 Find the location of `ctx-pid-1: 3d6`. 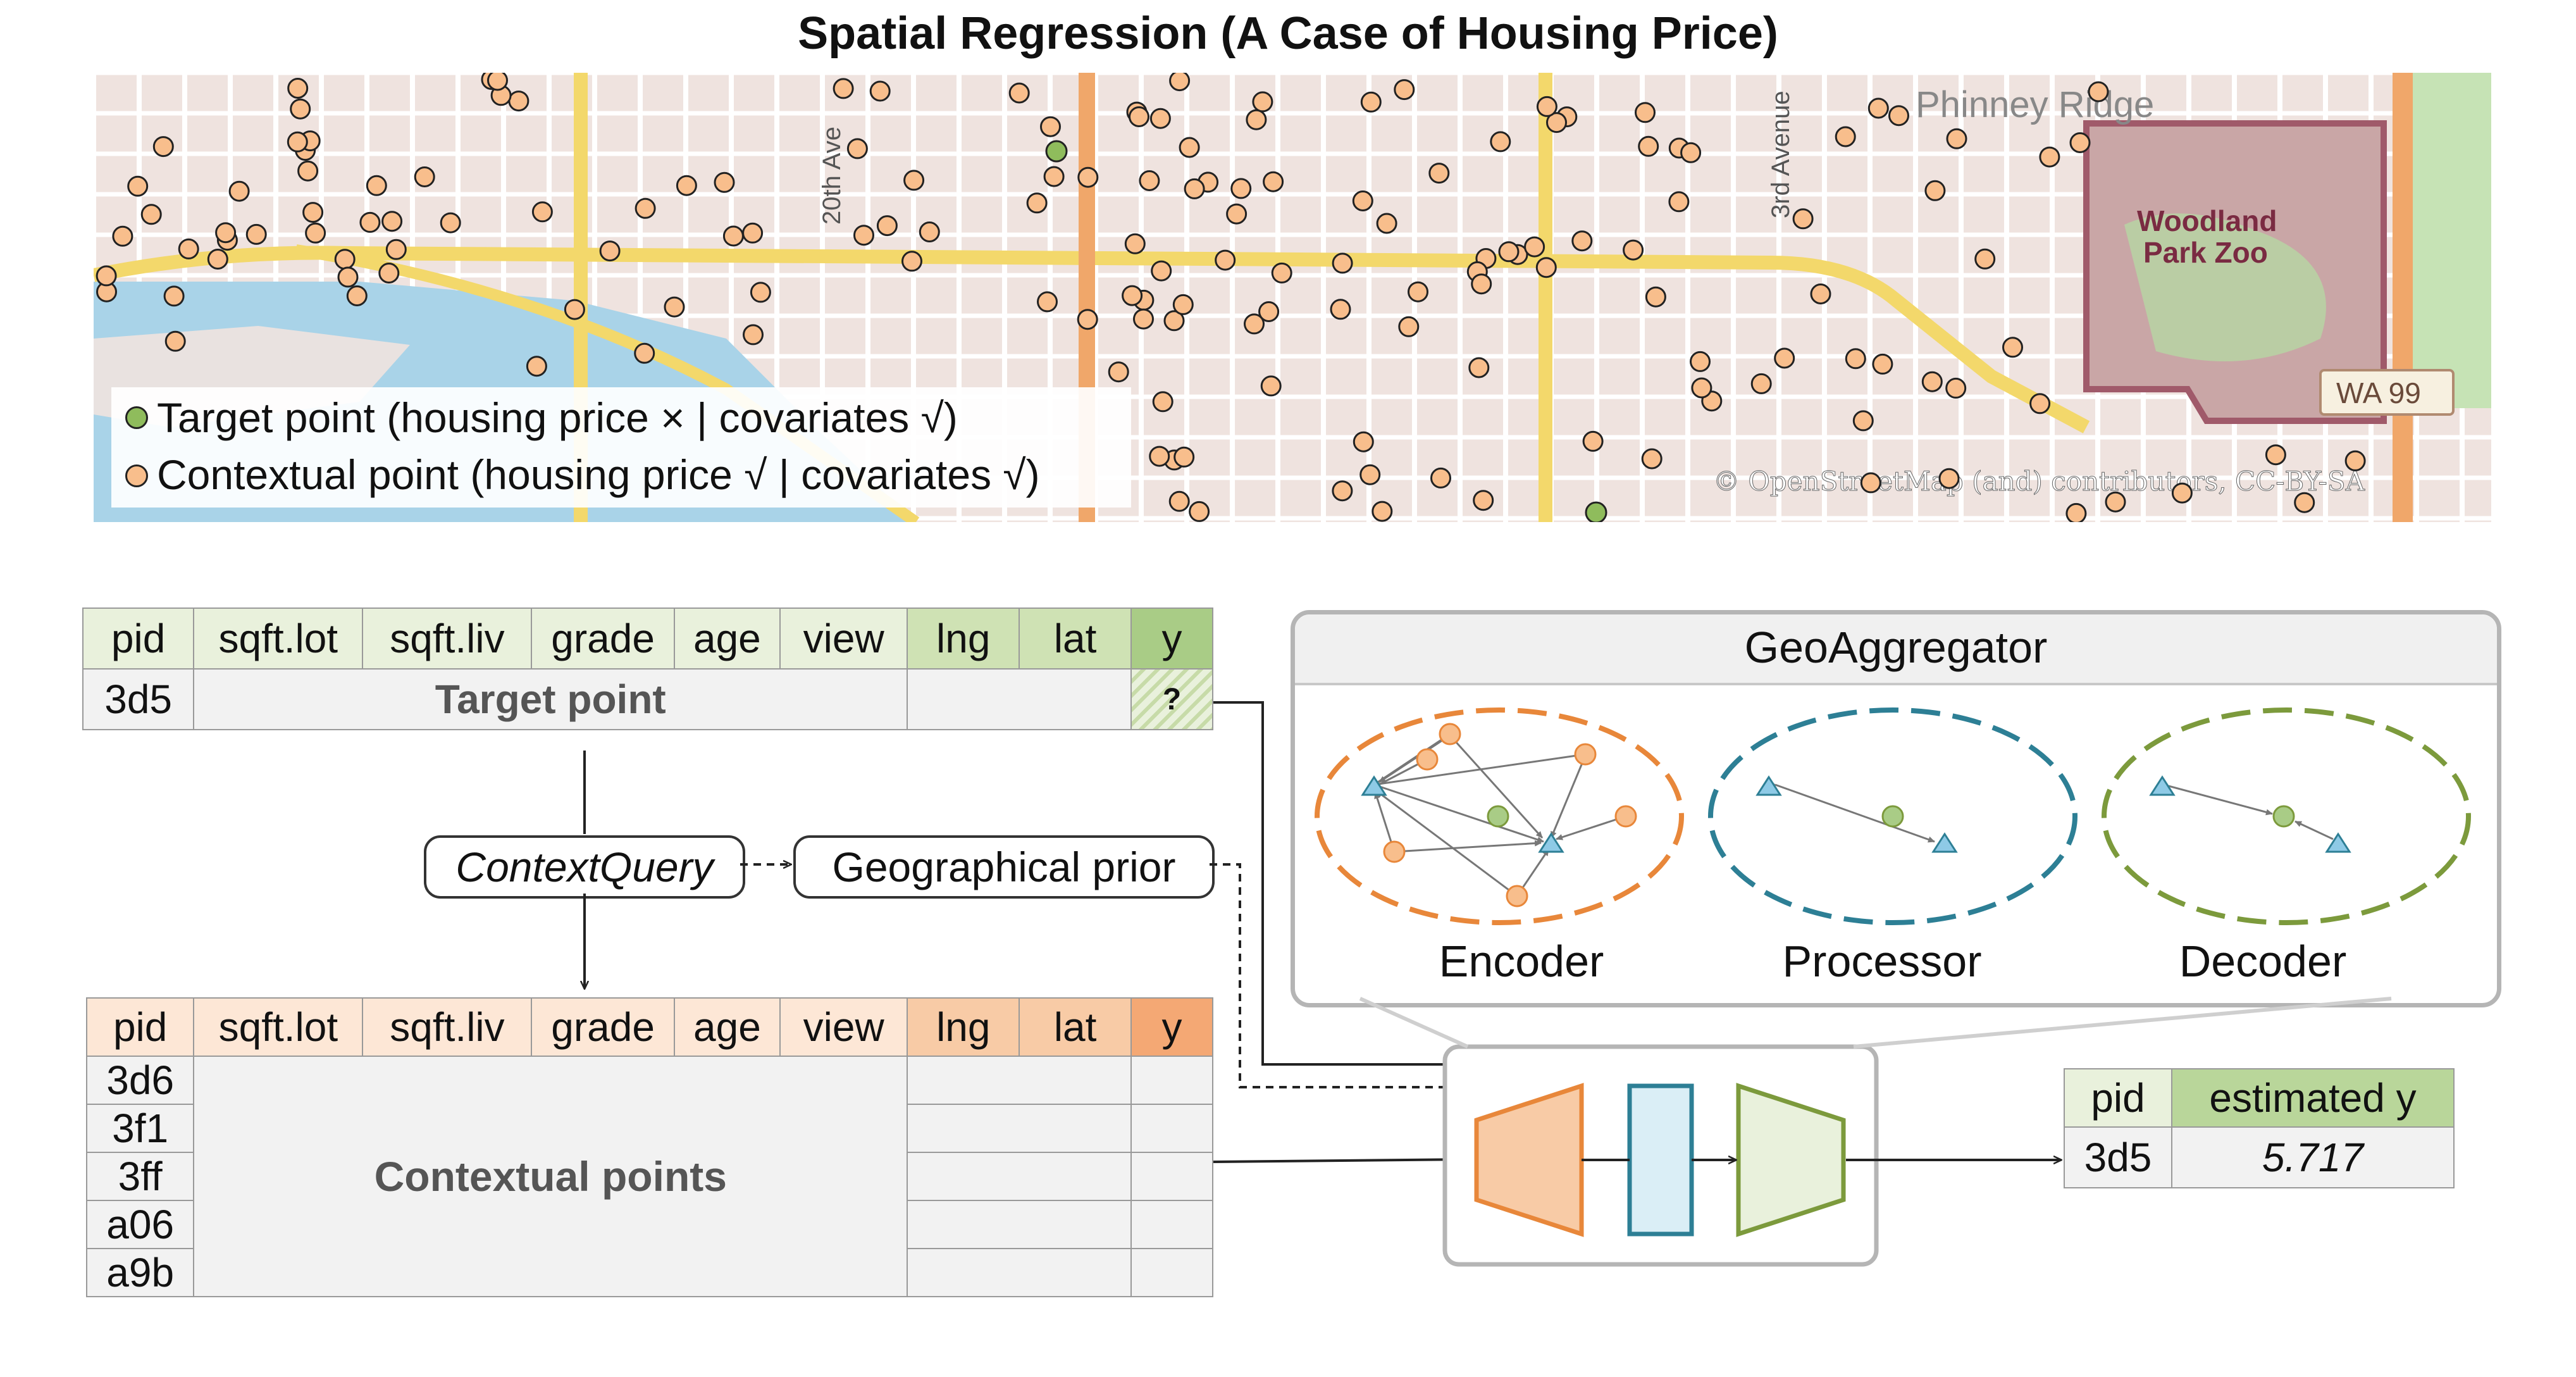

ctx-pid-1: 3d6 is located at coordinates (140, 1080).